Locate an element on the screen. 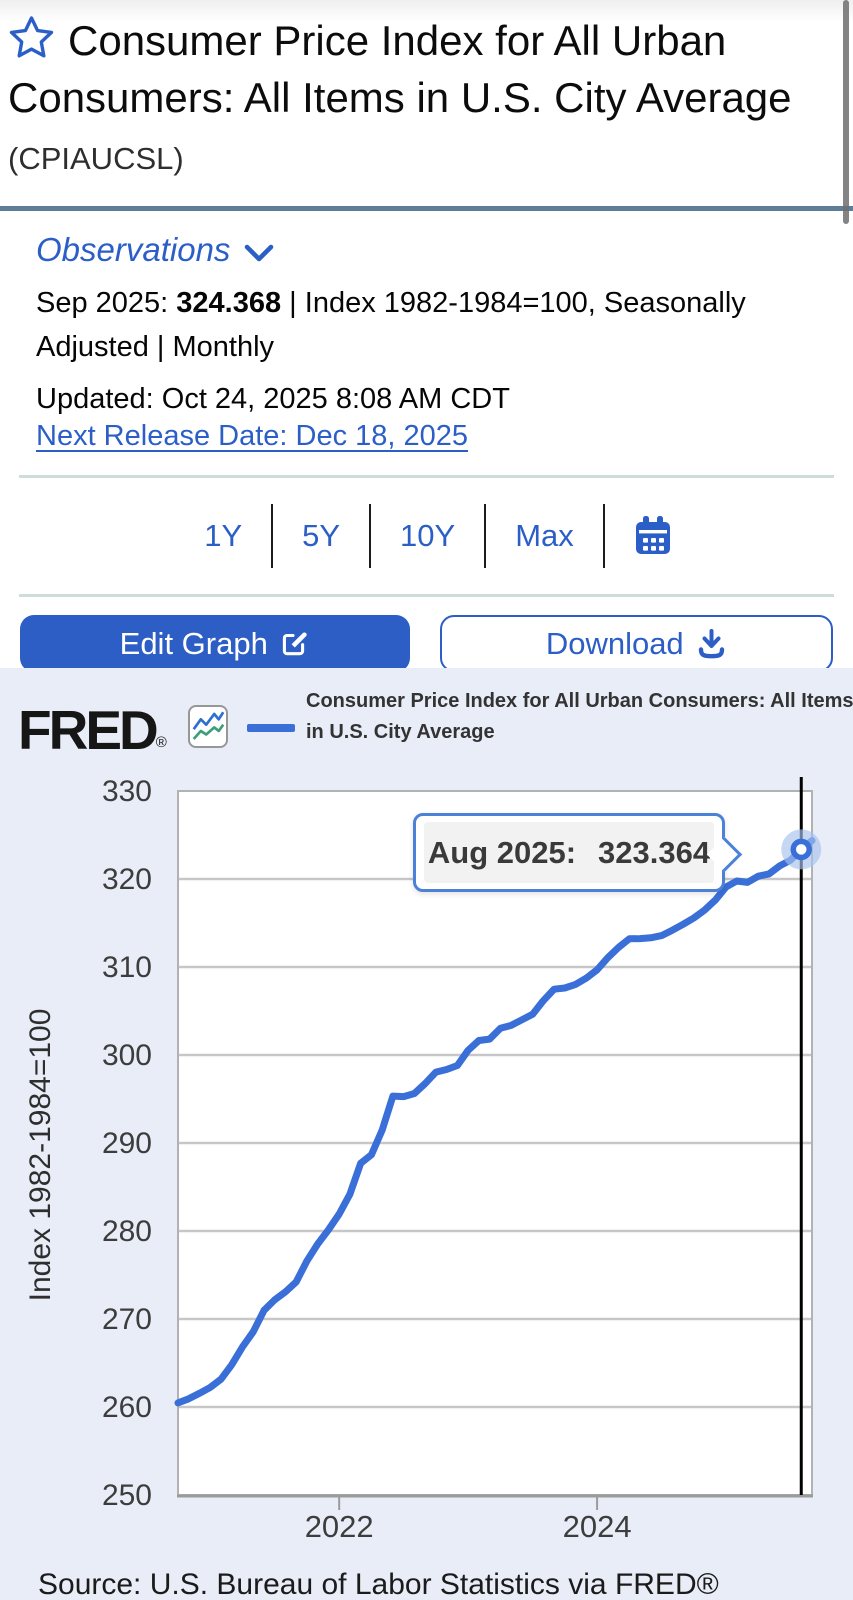 The height and width of the screenshot is (1600, 853). calendar-icon is located at coordinates (652, 535).